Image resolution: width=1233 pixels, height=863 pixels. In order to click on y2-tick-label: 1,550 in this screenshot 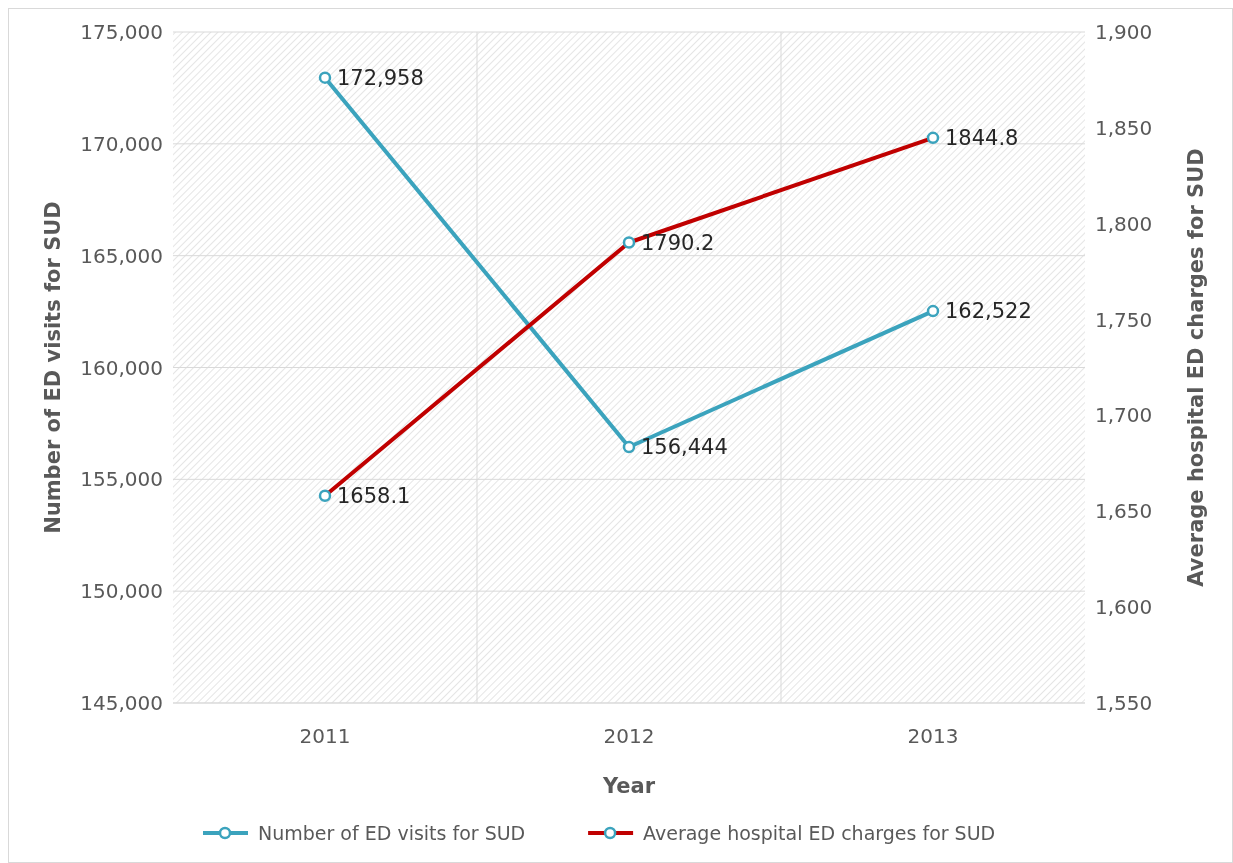, I will do `click(1124, 703)`.